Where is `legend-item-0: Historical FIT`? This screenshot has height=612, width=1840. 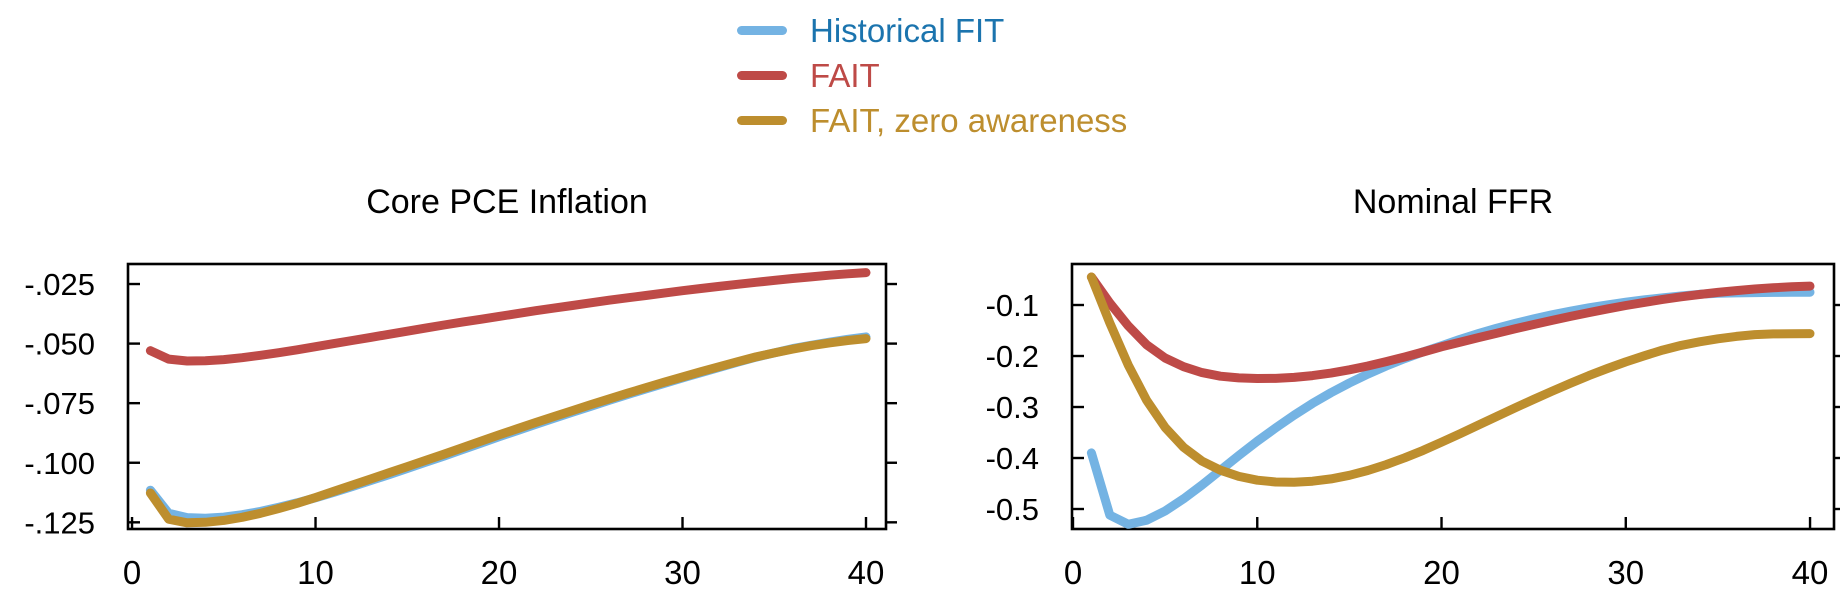
legend-item-0: Historical FIT is located at coordinates (932, 30).